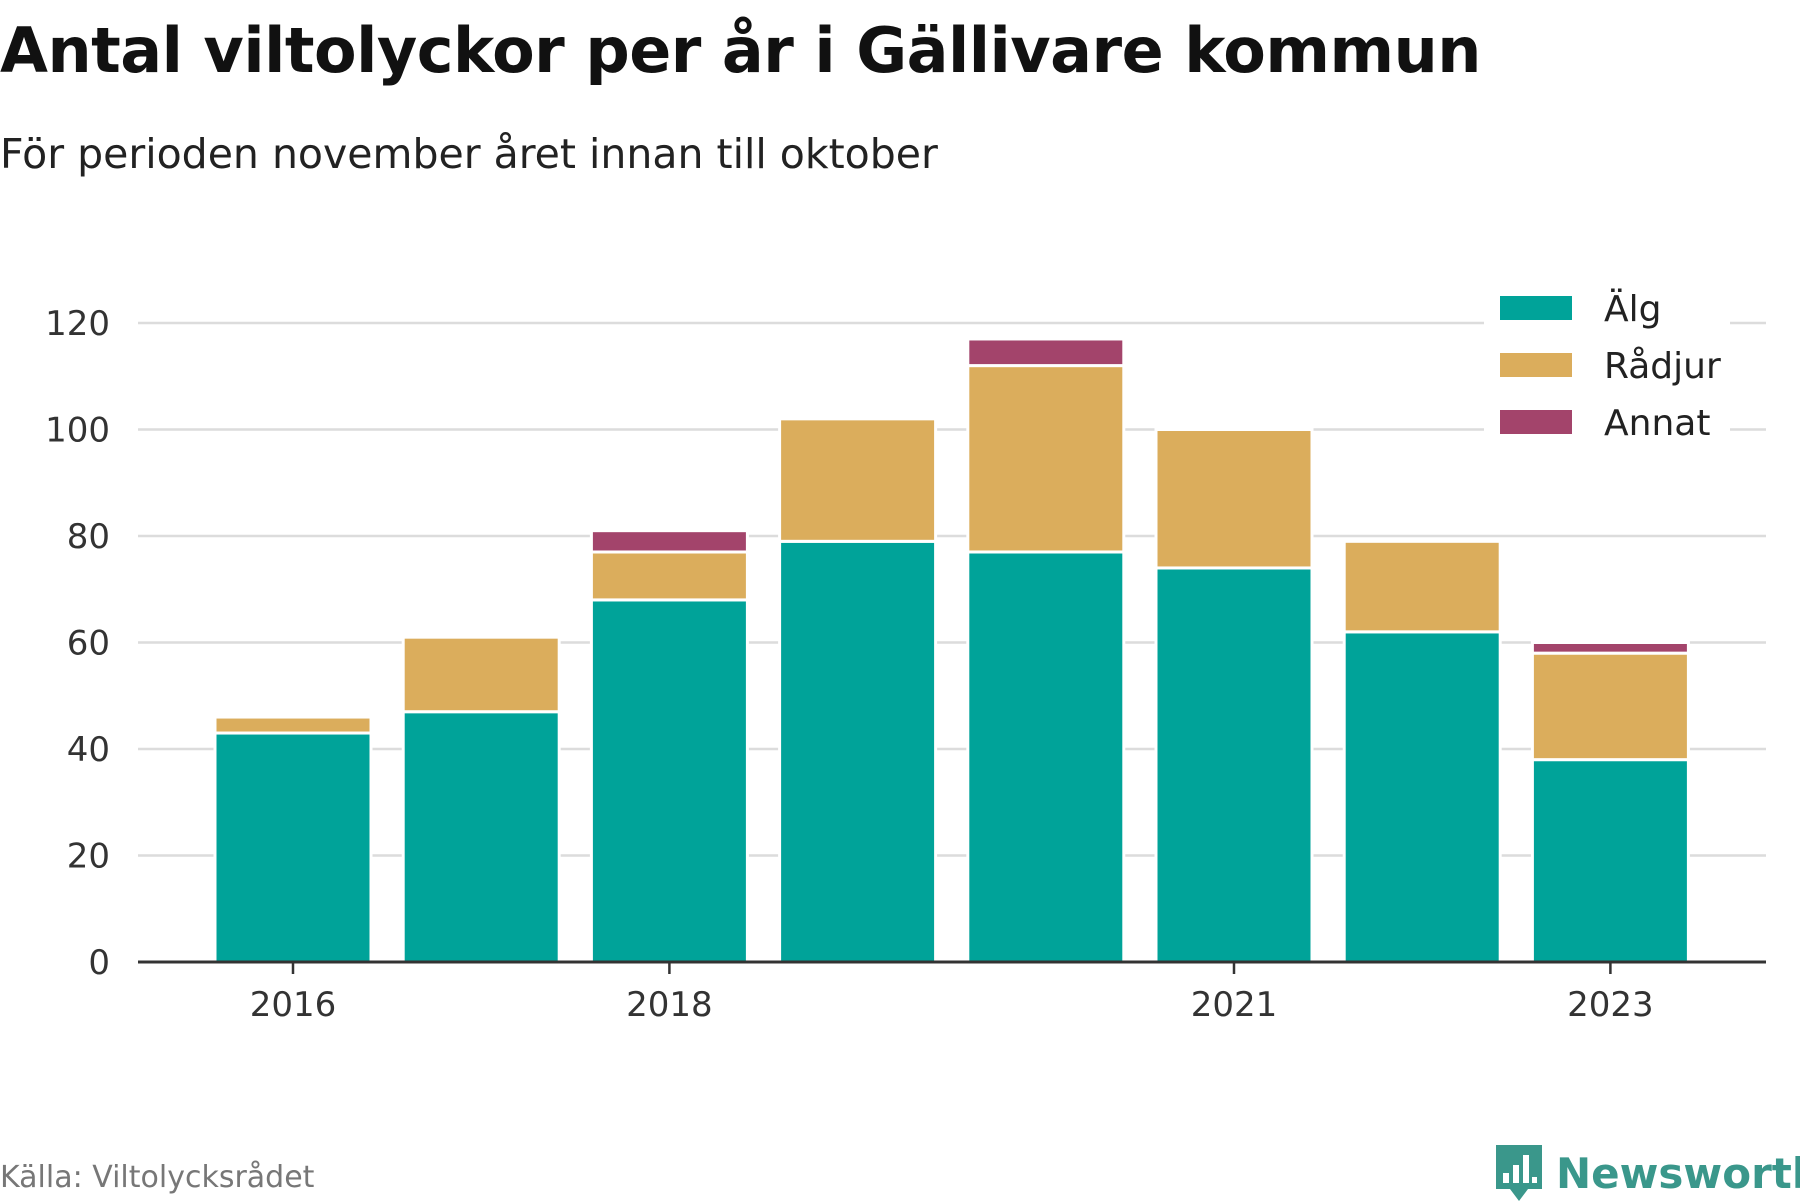 The image size is (1800, 1203). I want to click on source-note: Källa: Viltolycksrådet, so click(157, 1177).